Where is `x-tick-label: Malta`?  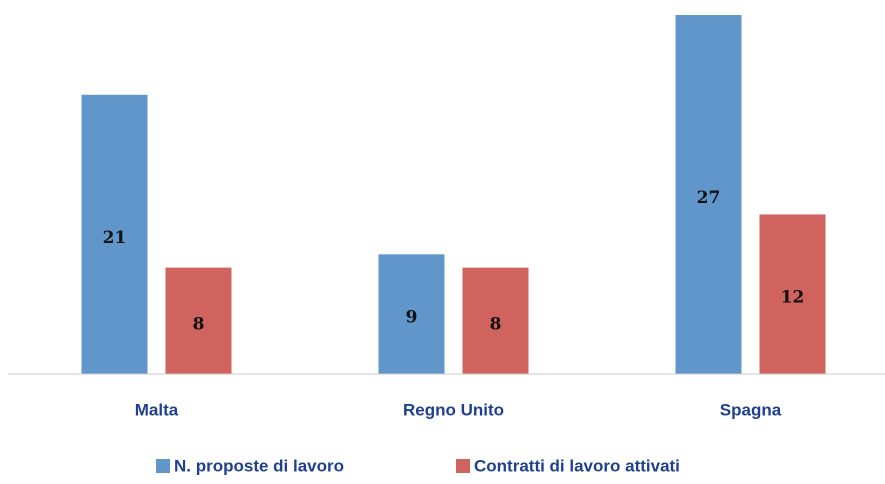 x-tick-label: Malta is located at coordinates (157, 409).